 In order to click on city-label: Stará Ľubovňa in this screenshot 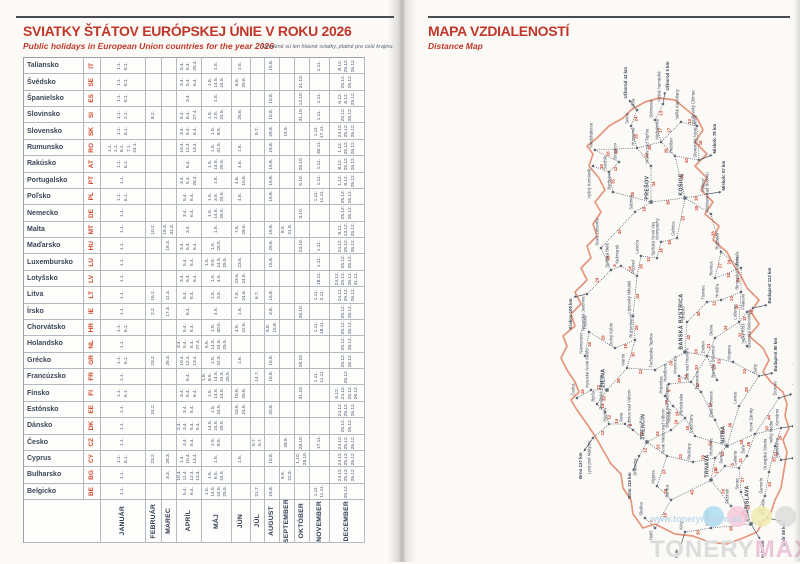, I will do `click(596, 232)`.